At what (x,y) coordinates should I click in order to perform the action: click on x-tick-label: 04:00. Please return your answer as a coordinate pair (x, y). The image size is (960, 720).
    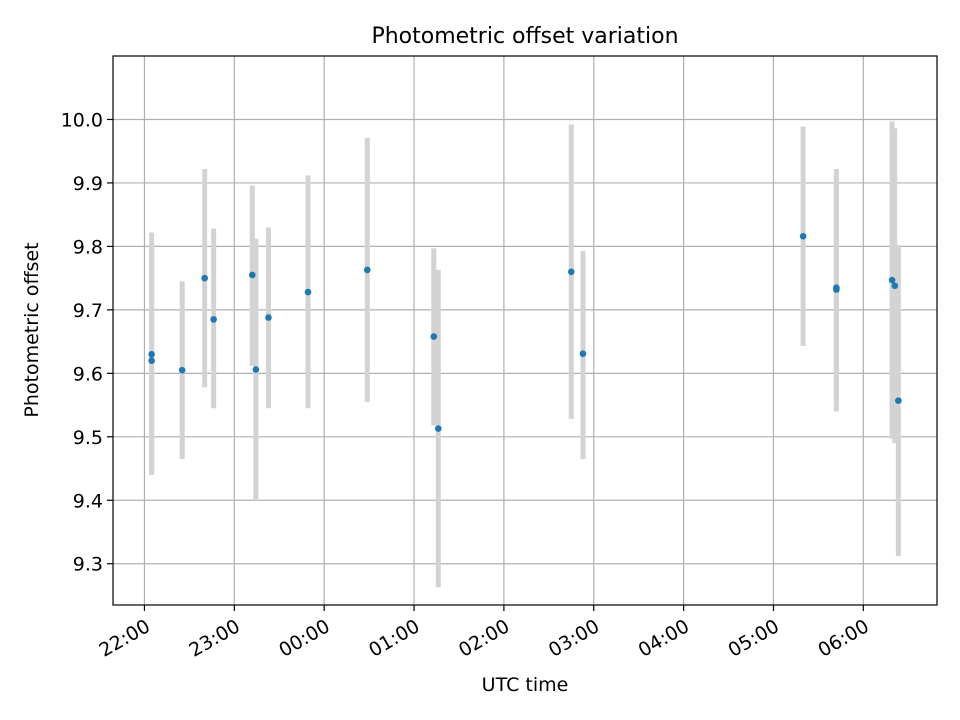
    Looking at the image, I should click on (664, 638).